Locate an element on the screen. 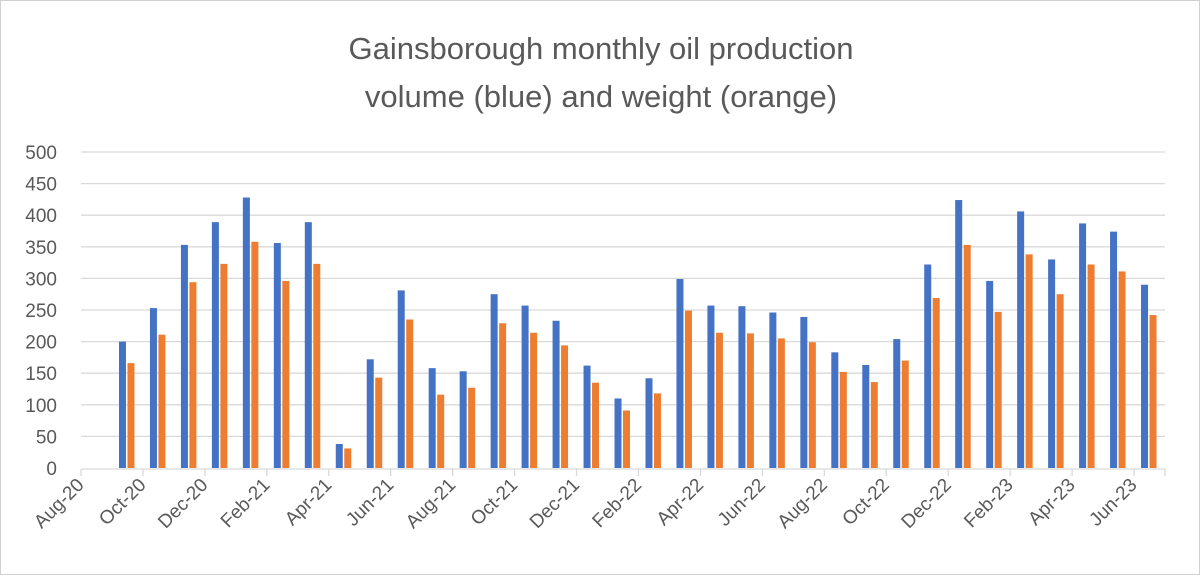  y-tick-label: 450 is located at coordinates (41, 185).